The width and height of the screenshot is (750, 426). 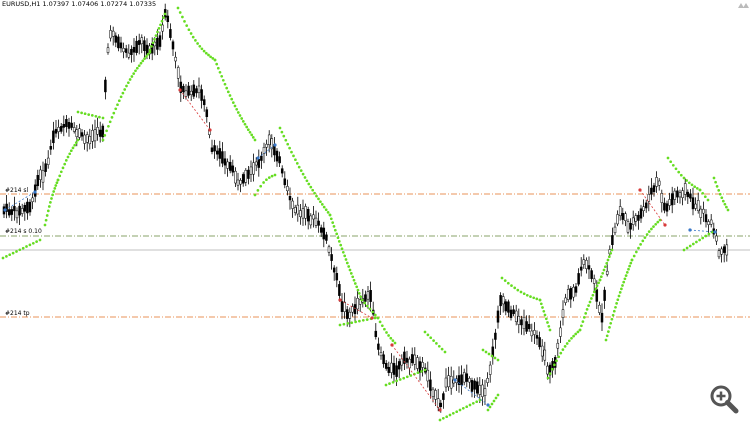 What do you see at coordinates (743, 5) in the screenshot?
I see `one-click-trading-icon` at bounding box center [743, 5].